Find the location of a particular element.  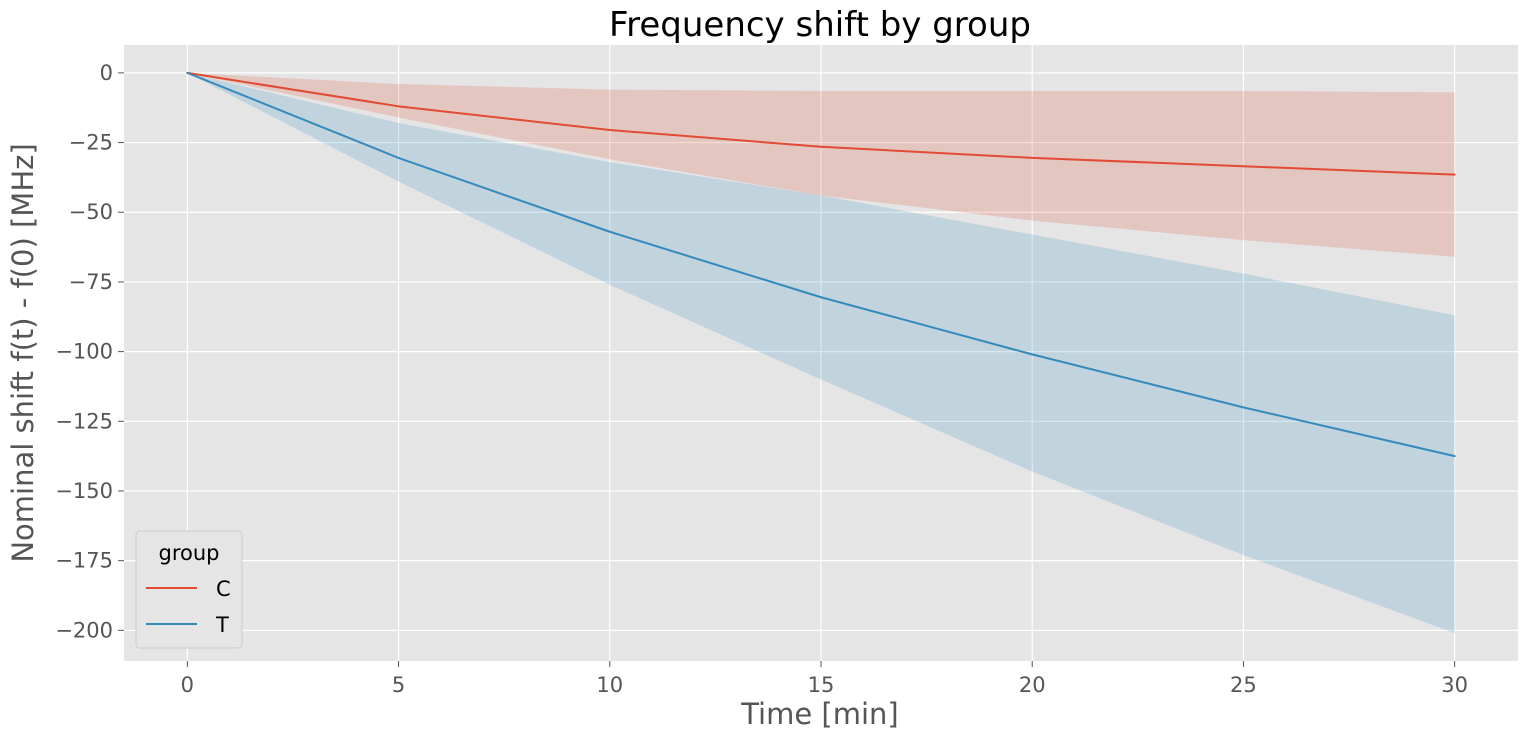

x-tick-label: 25 is located at coordinates (1243, 685).